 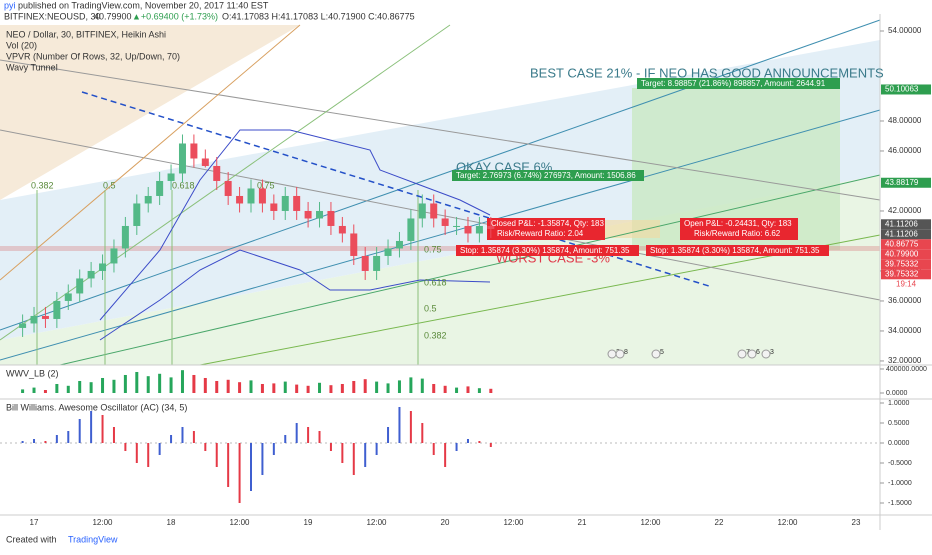 I want to click on x-tick-label: 22, so click(x=719, y=522).